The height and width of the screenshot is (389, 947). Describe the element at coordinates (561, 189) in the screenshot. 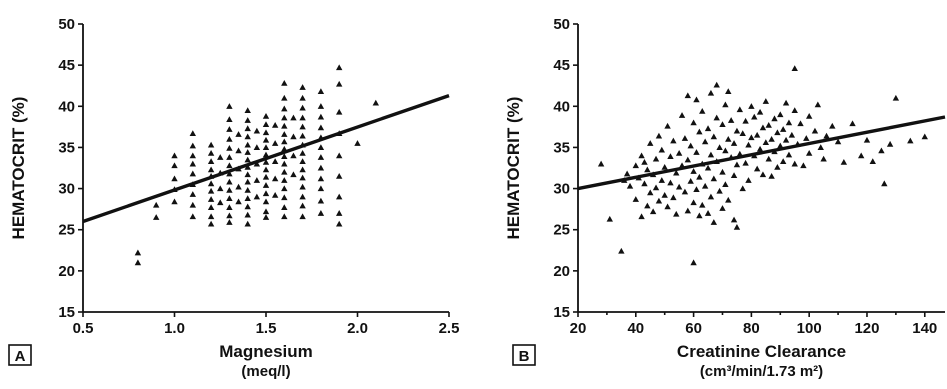

I see `y-tick-label: 30` at that location.